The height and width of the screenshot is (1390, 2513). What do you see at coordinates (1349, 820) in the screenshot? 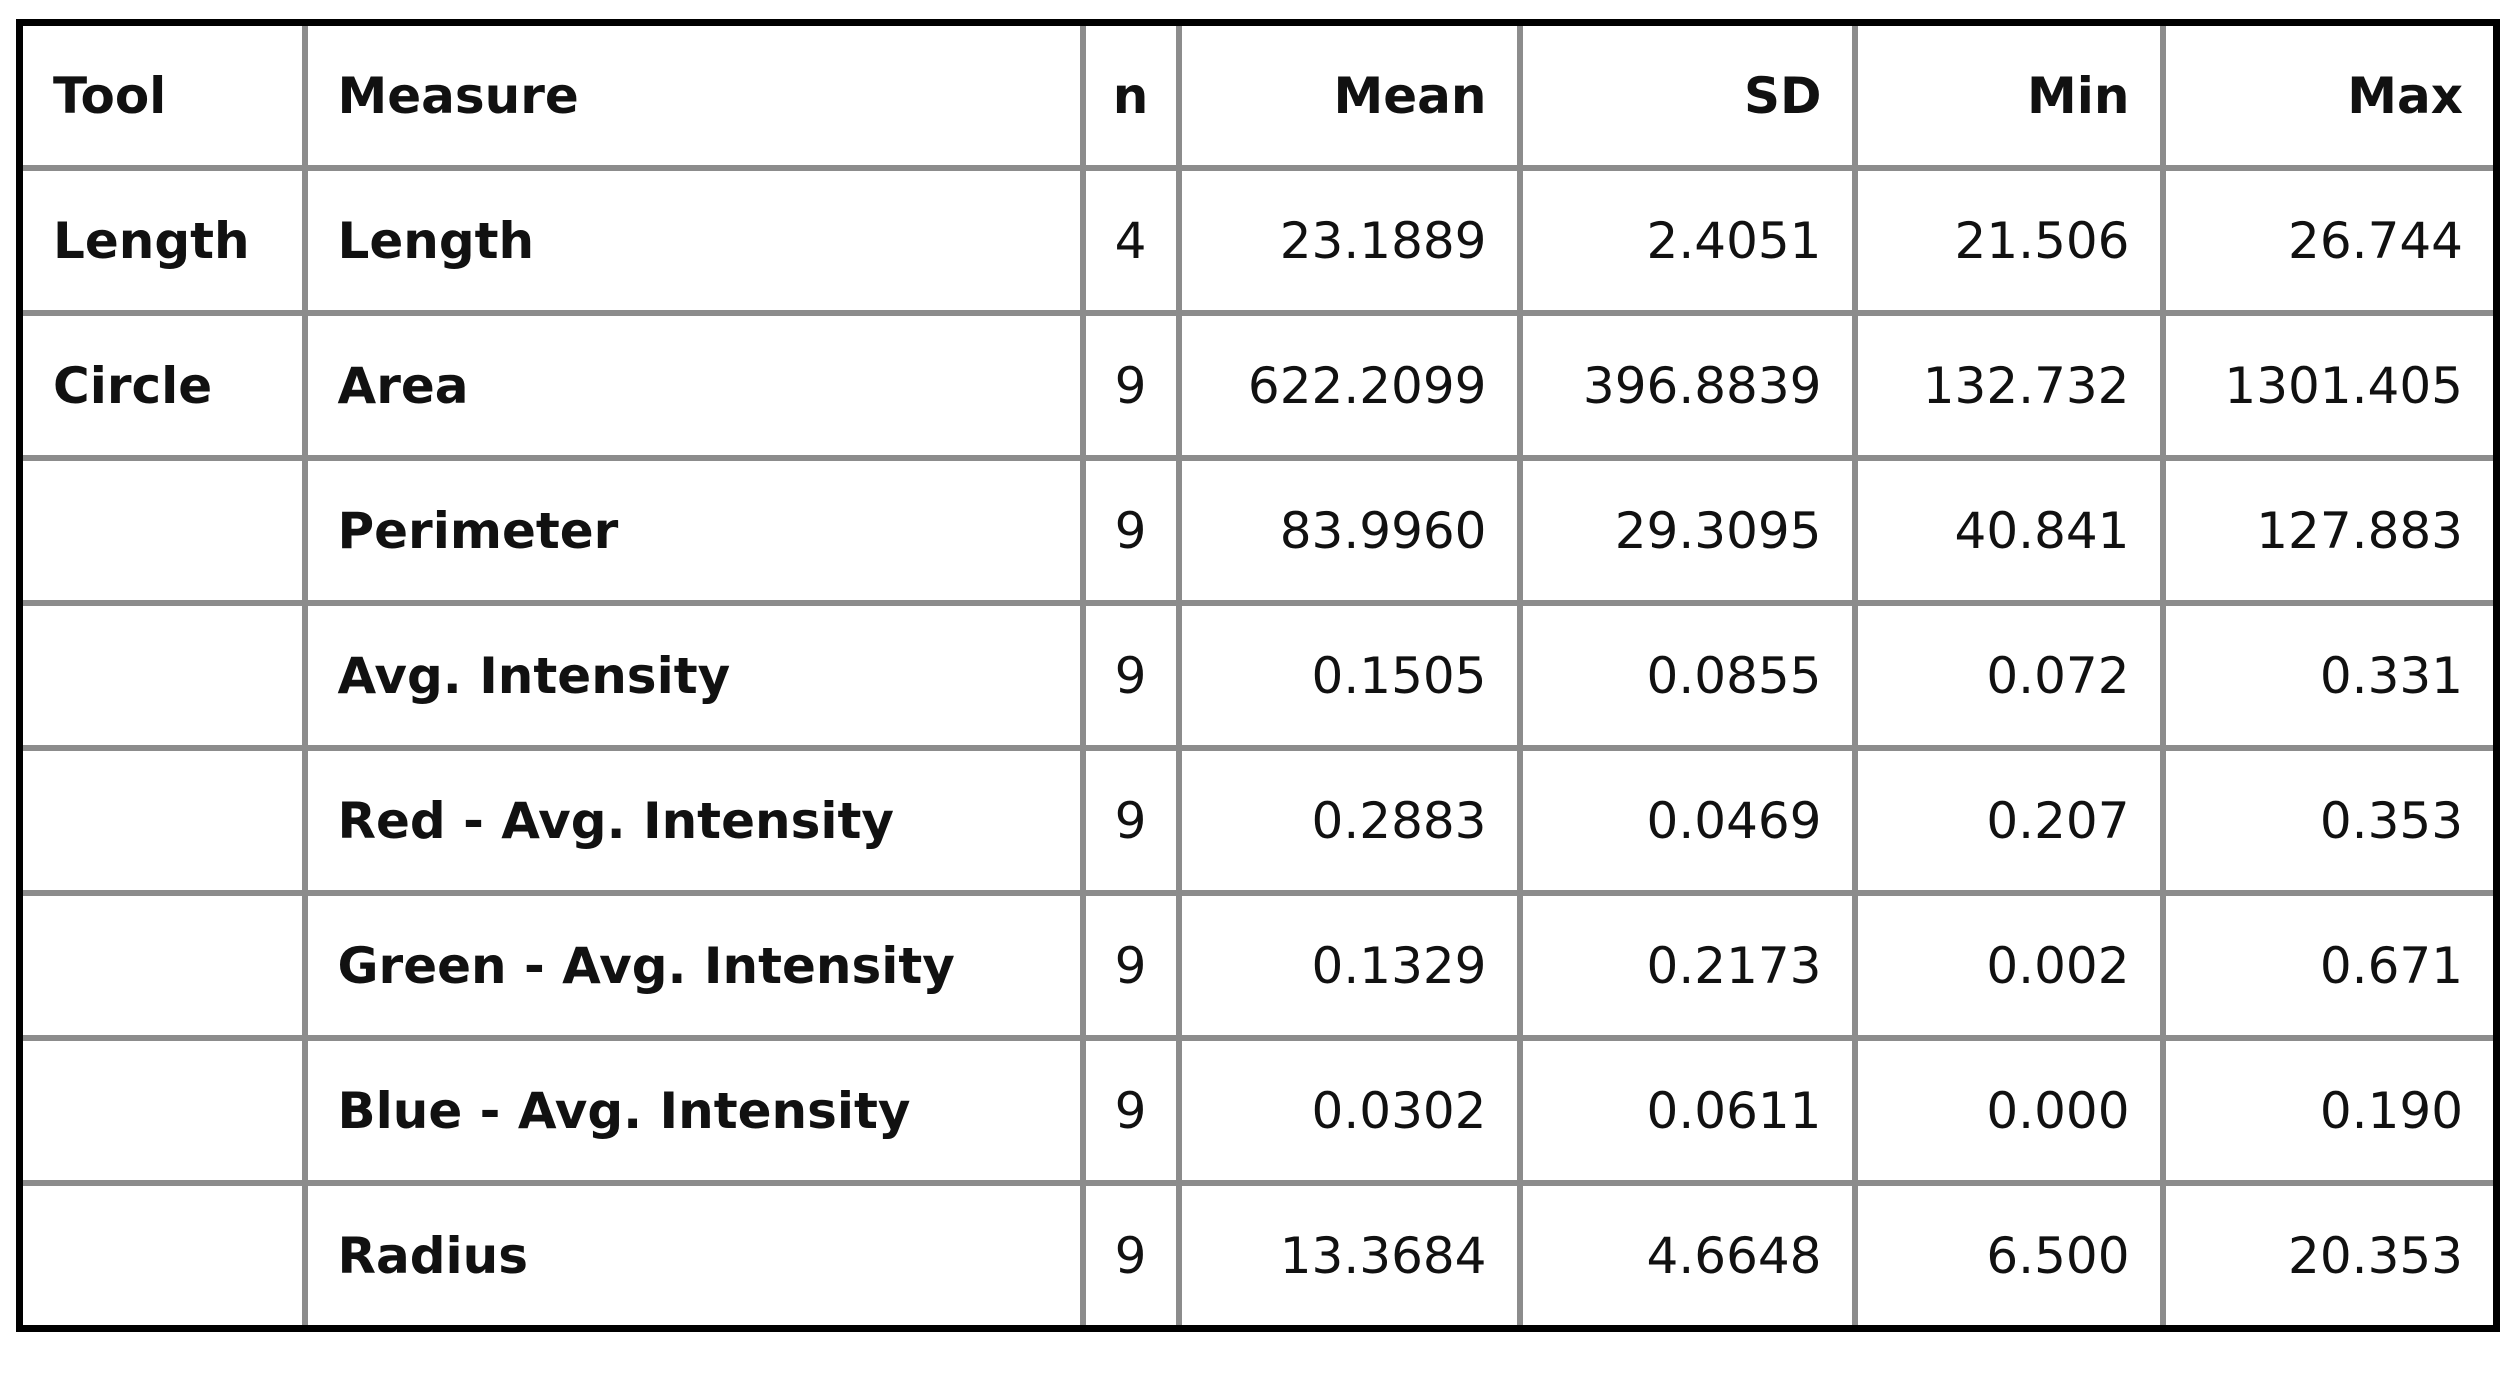
I see `value-cell: 0.2883` at bounding box center [1349, 820].